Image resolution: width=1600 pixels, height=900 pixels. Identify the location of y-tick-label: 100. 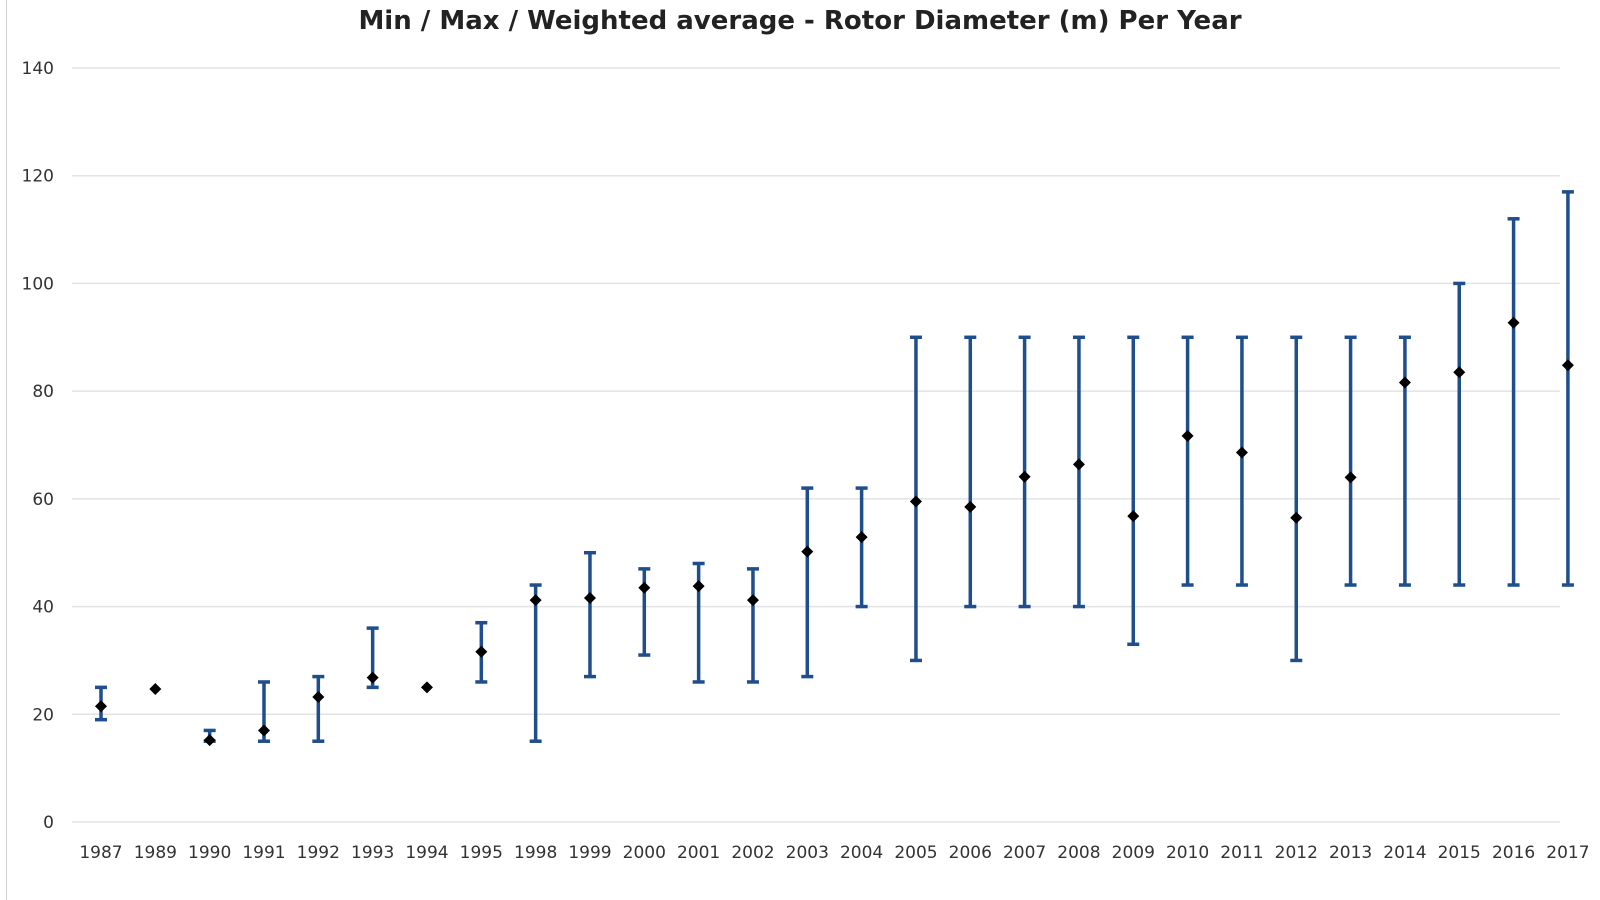
(38, 284).